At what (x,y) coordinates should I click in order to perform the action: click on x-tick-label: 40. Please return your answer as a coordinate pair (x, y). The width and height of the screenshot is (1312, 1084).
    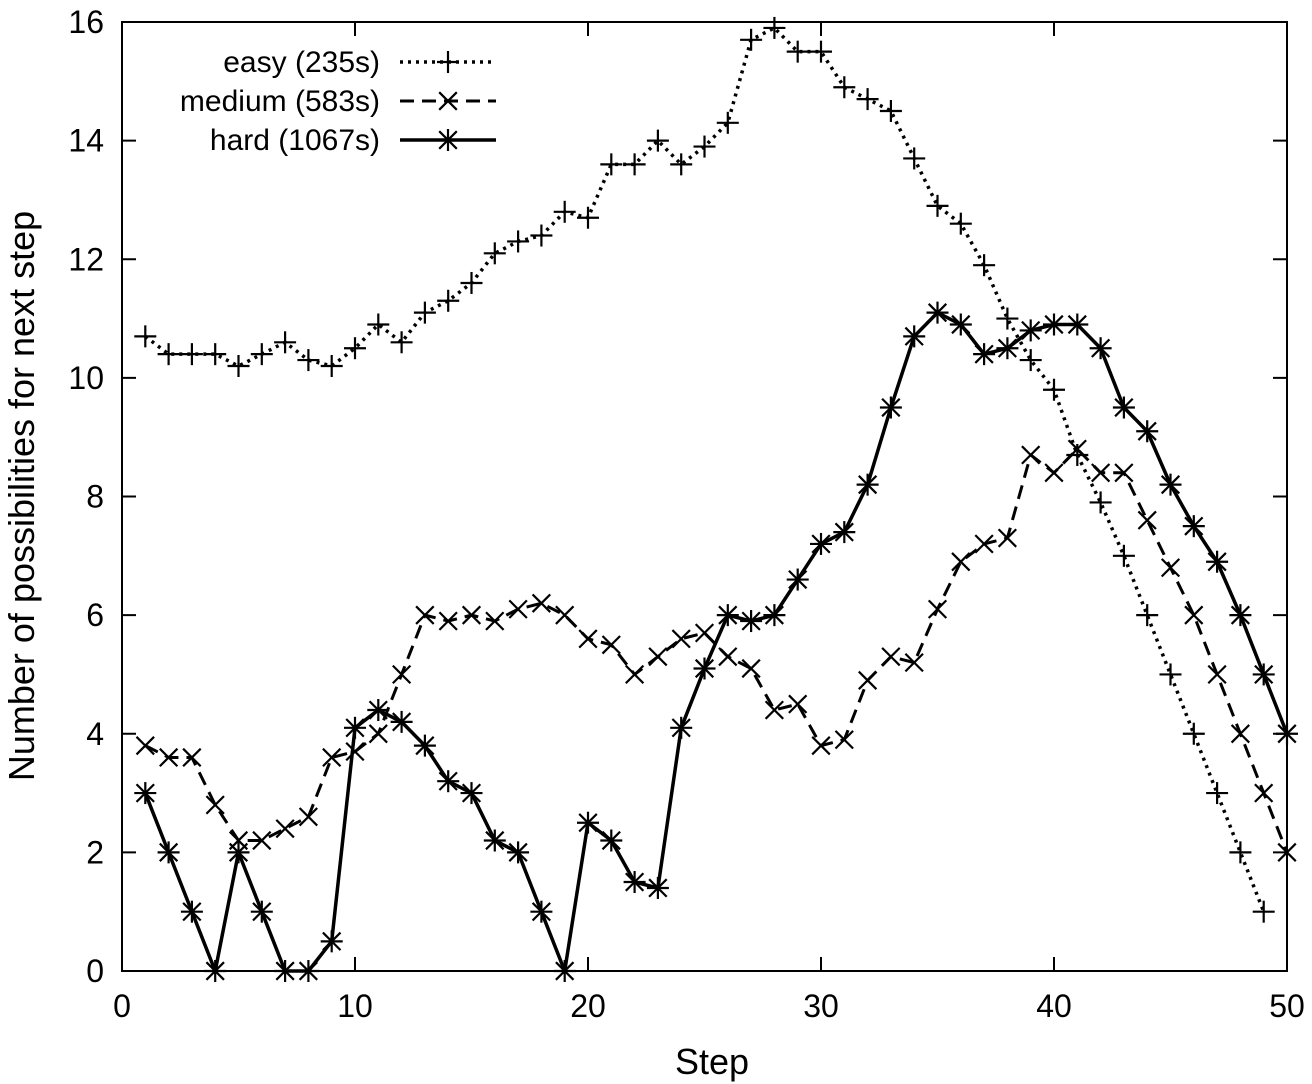
    Looking at the image, I should click on (1054, 1006).